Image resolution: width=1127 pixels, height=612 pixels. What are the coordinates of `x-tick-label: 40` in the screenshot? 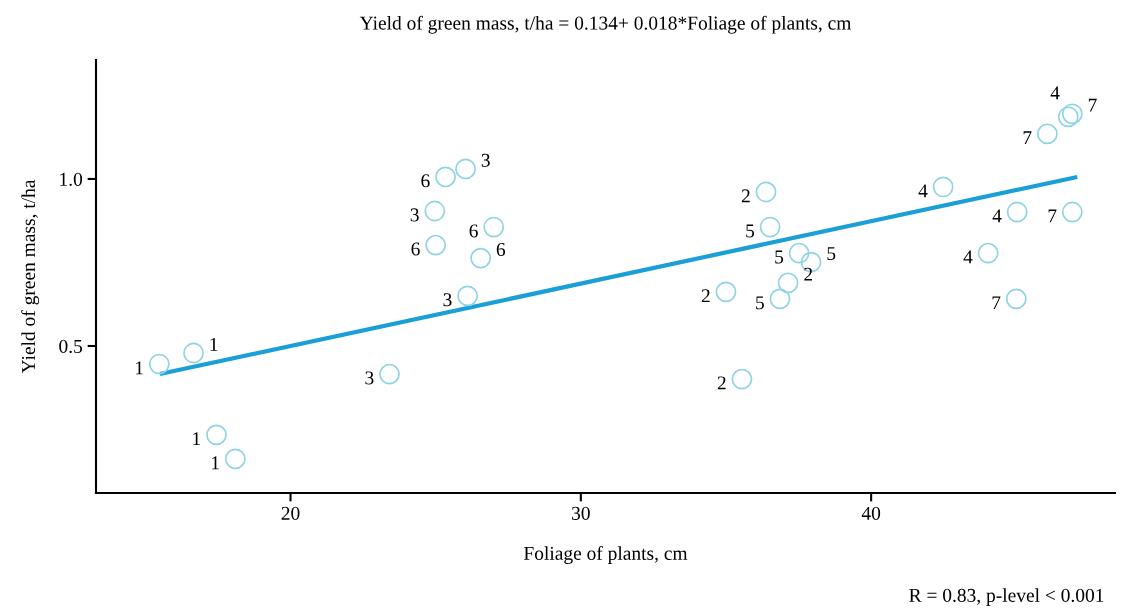 It's located at (871, 513).